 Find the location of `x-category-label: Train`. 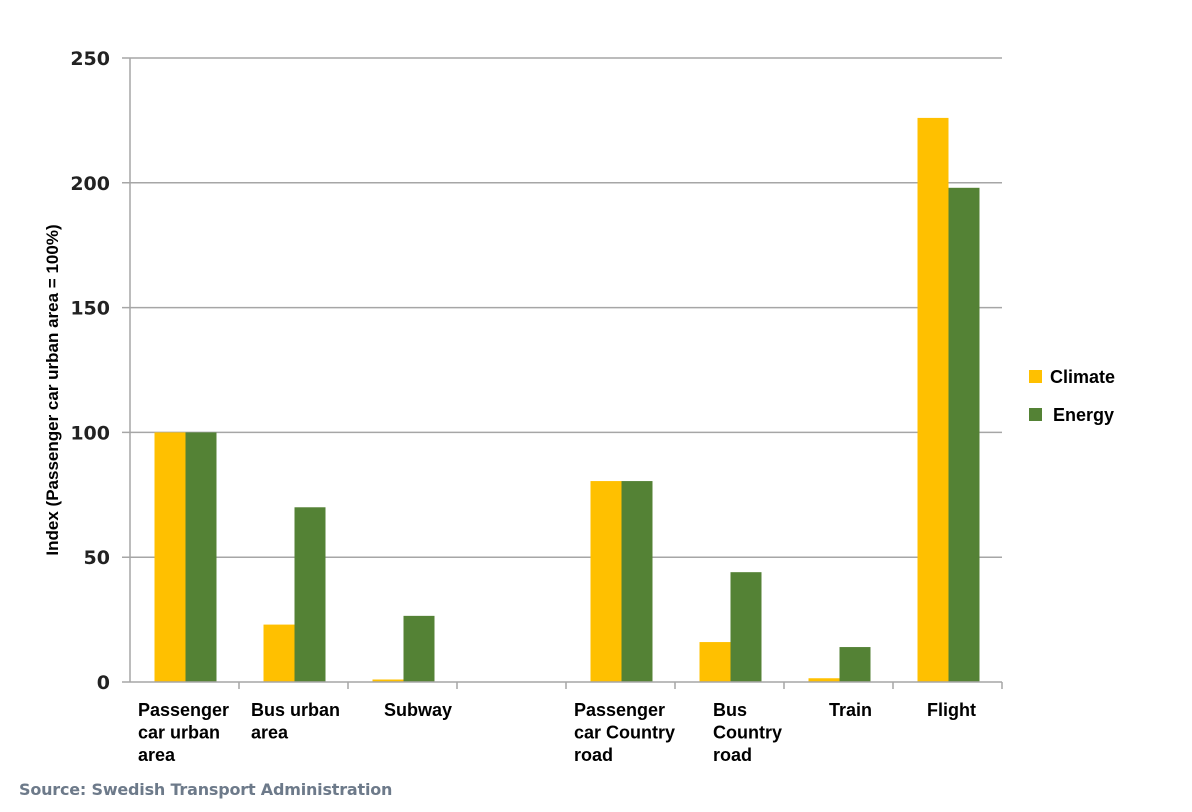

x-category-label: Train is located at coordinates (850, 710).